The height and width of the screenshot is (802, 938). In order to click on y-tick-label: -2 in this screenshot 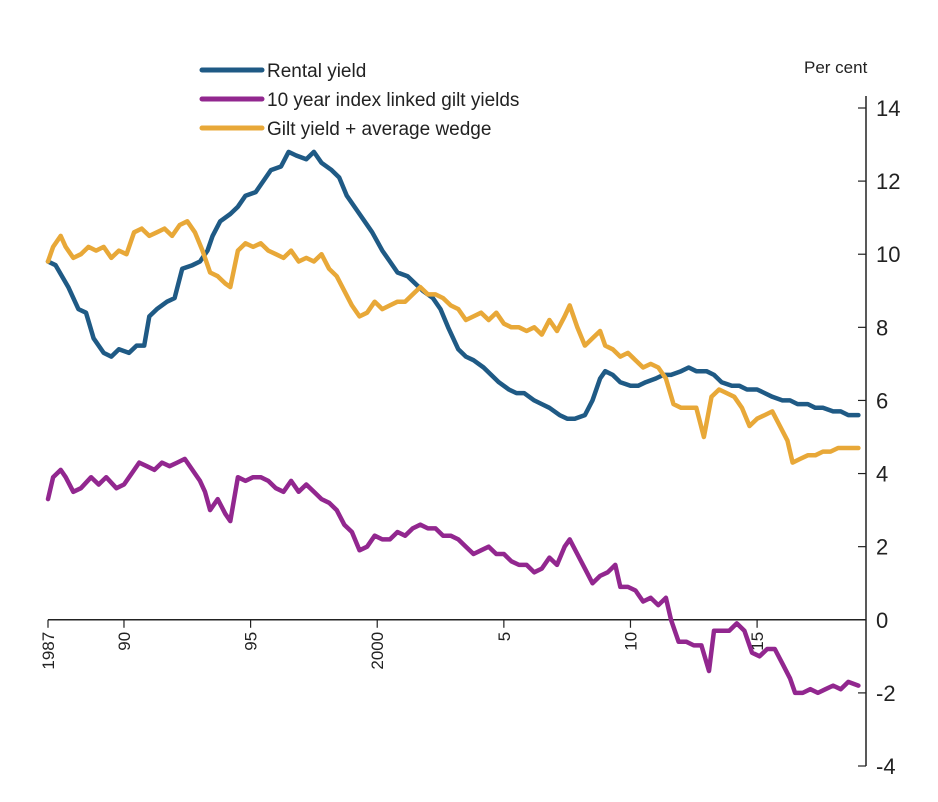, I will do `click(886, 693)`.